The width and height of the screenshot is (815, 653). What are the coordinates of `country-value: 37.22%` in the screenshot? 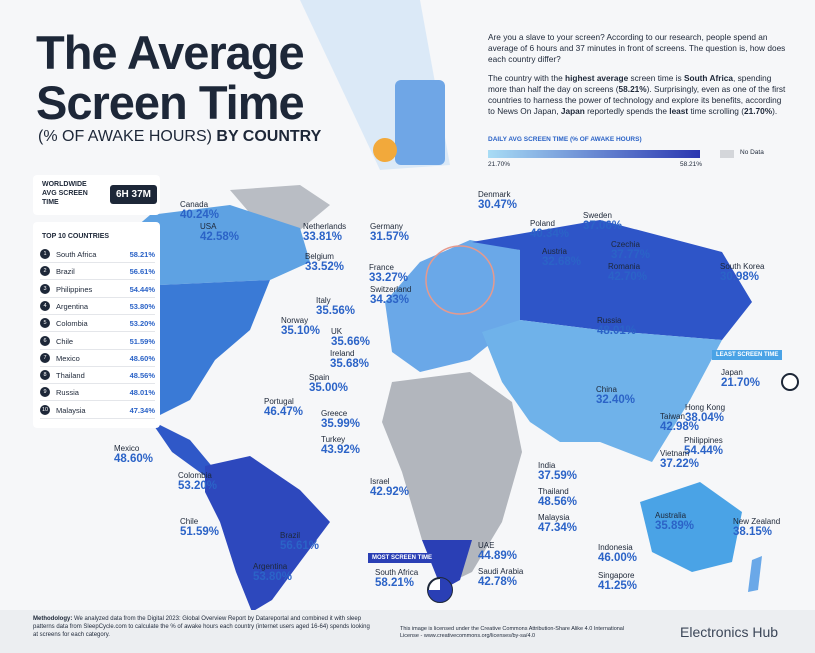 It's located at (680, 464).